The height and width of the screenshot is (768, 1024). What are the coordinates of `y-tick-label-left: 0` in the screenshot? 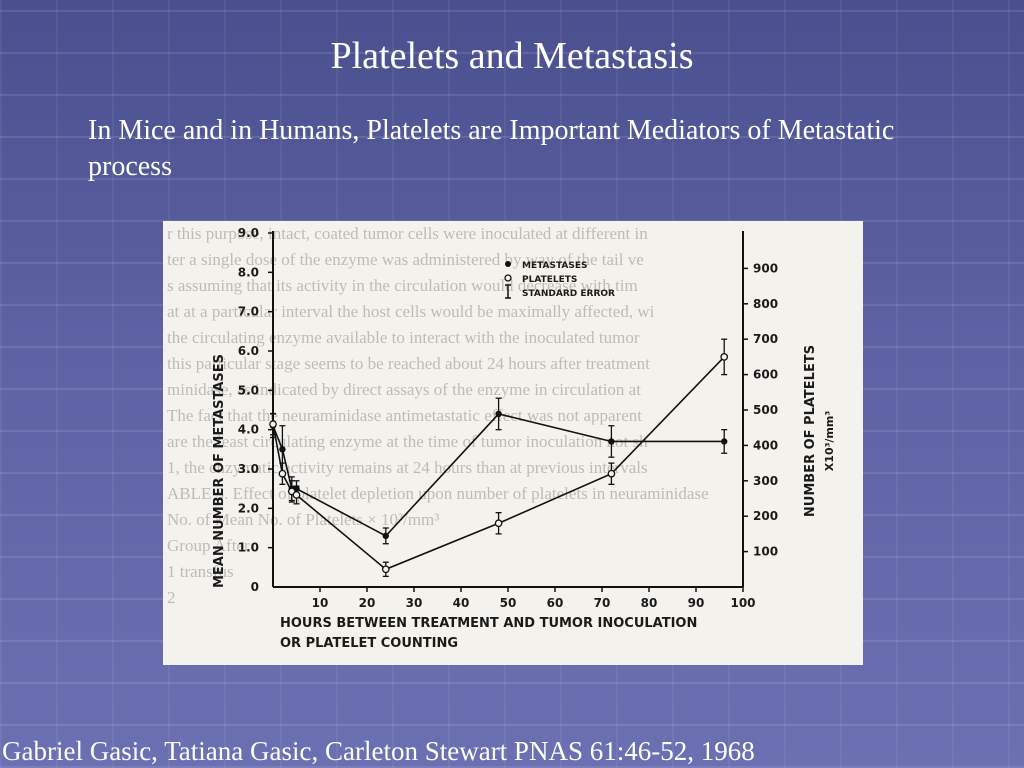 It's located at (255, 587).